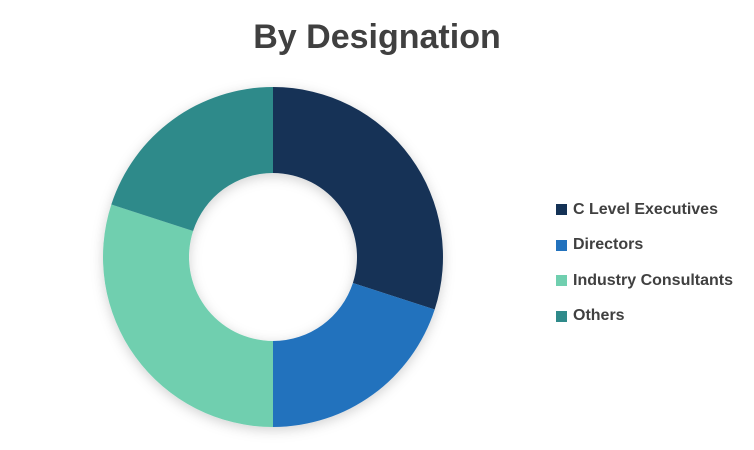  What do you see at coordinates (358, 198) in the screenshot?
I see `donut-slice-c-level-executives` at bounding box center [358, 198].